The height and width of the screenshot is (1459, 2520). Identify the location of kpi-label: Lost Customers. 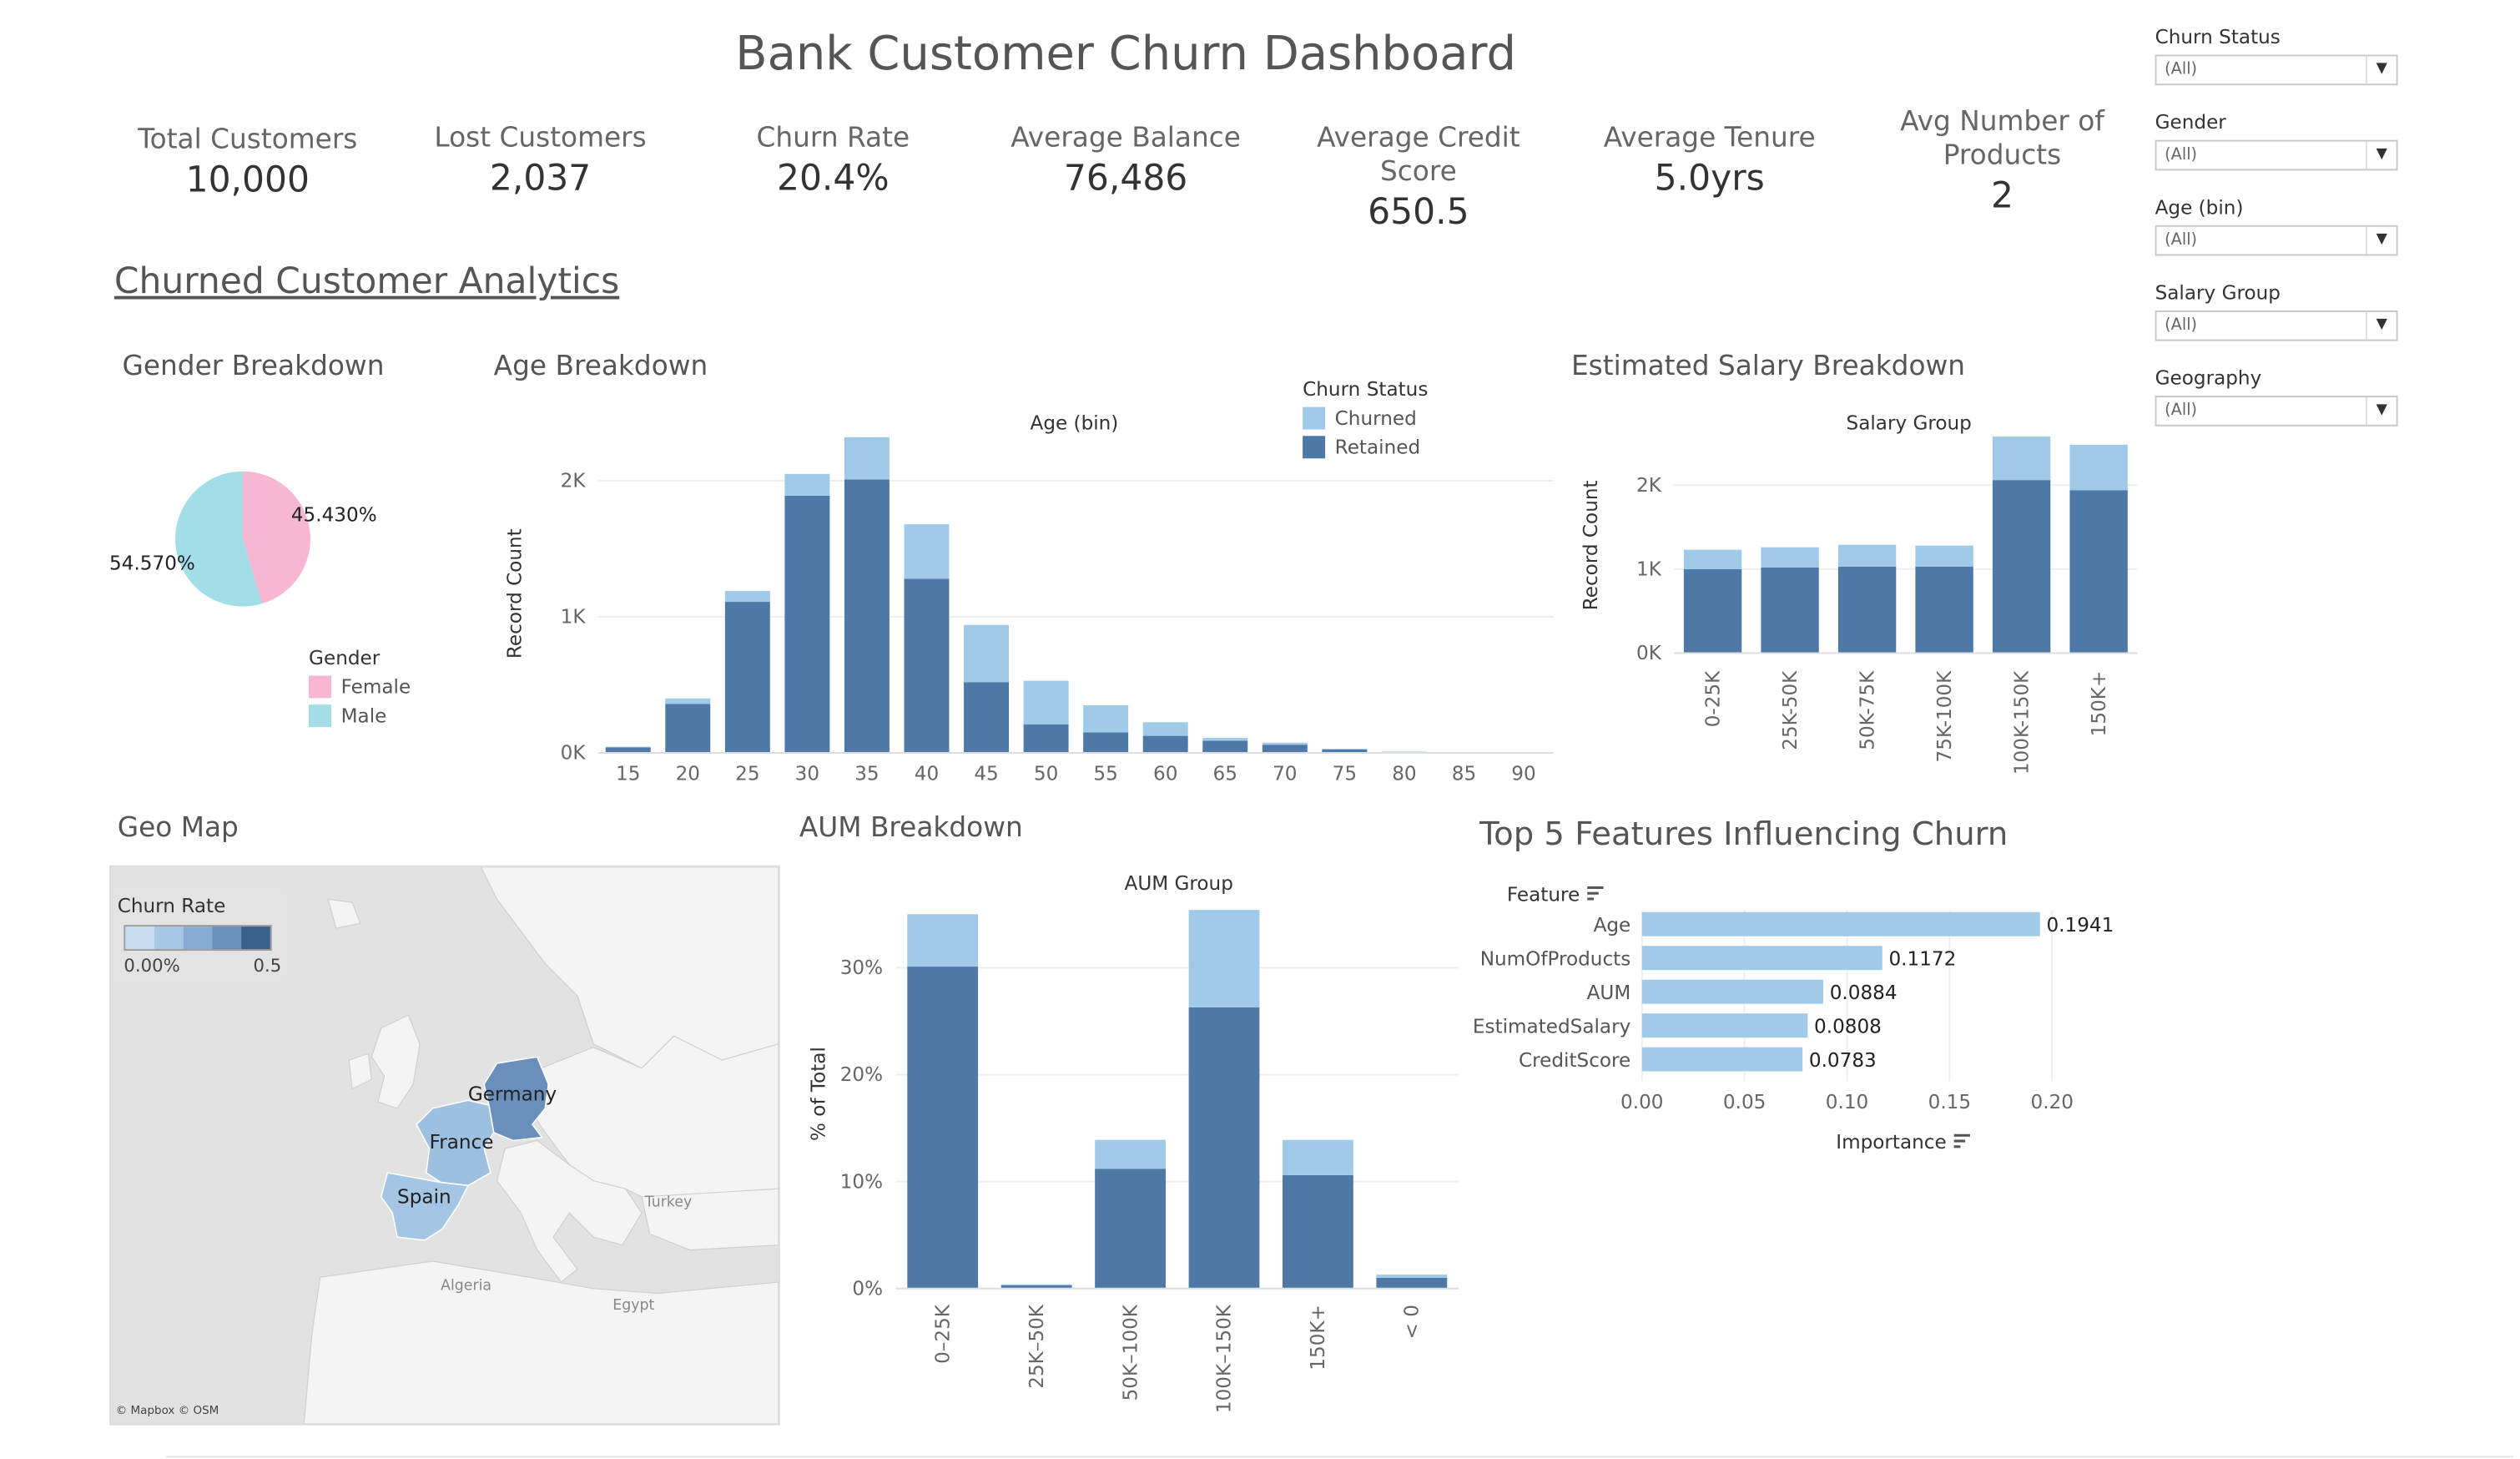
(540, 138).